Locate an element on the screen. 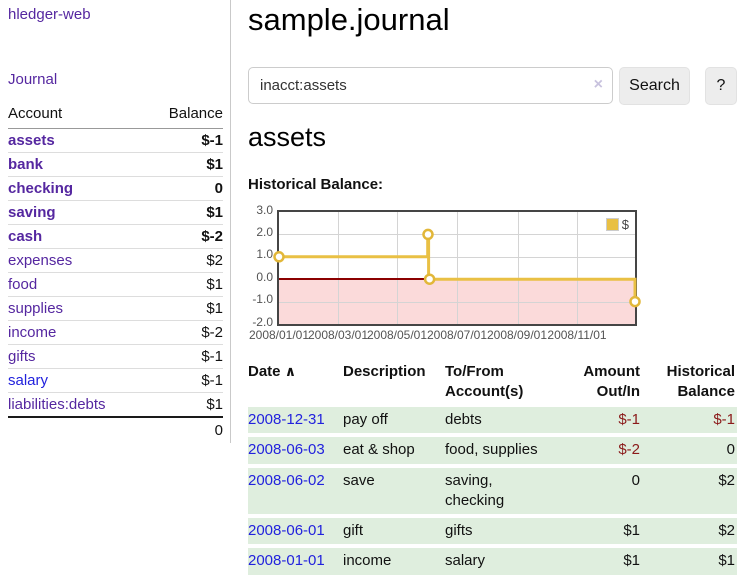 This screenshot has height=582, width=742. account-row: liabilities:debts $1 is located at coordinates (115, 405).